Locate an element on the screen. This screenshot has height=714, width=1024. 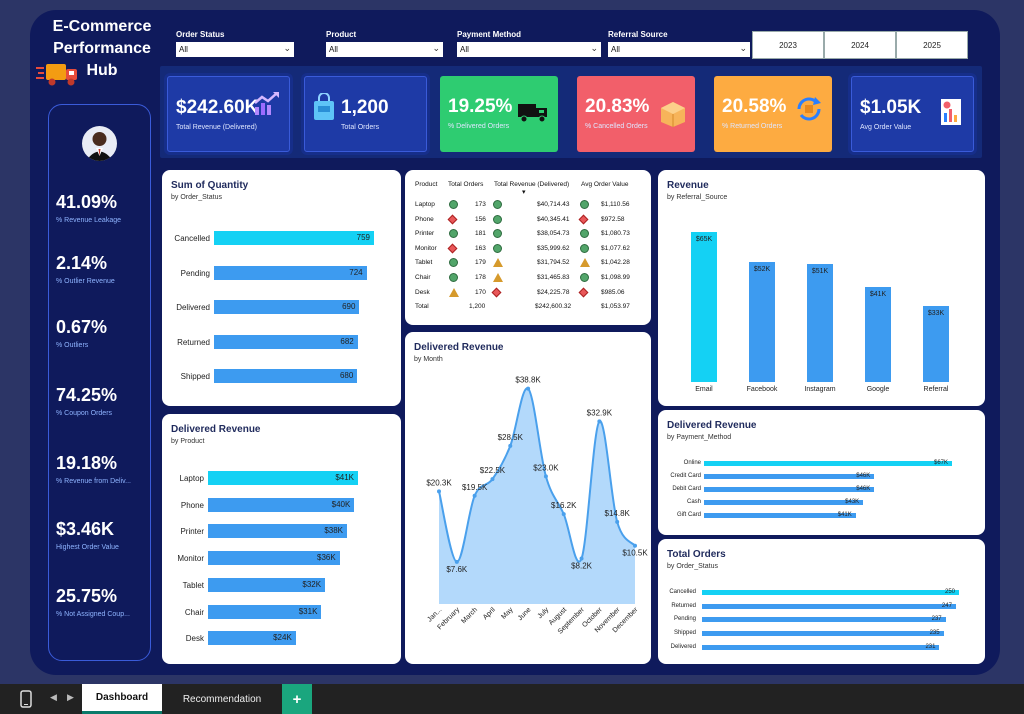
dashboard-title: E-Commerce Performance Hub is located at coordinates (102, 48).